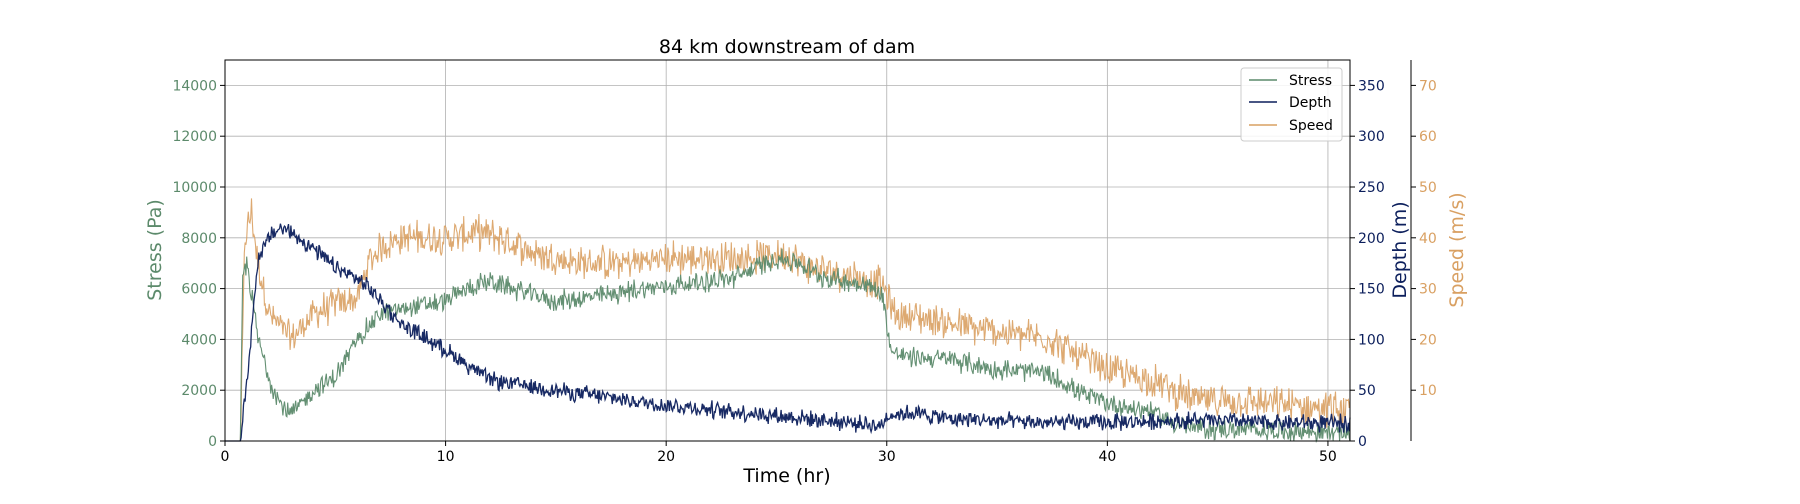 Image resolution: width=1800 pixels, height=504 pixels. Describe the element at coordinates (1371, 340) in the screenshot. I see `y-tick-label-depth: 100` at that location.